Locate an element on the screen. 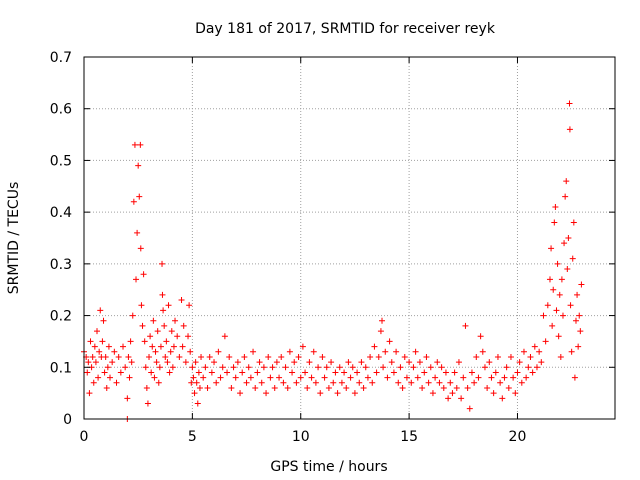 This screenshot has width=640, height=480. x-tick-label: 15 is located at coordinates (409, 437).